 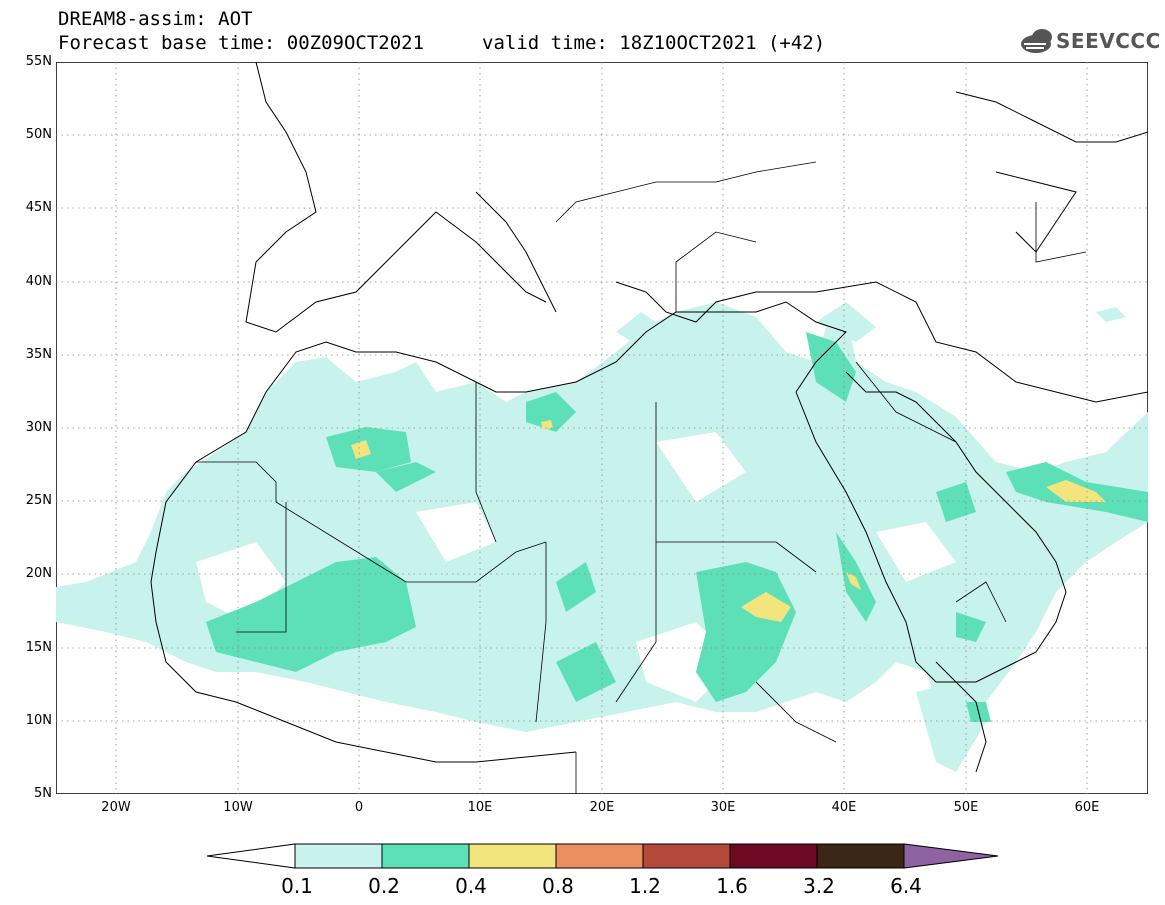 I want to click on lon-label: 20W, so click(x=116, y=807).